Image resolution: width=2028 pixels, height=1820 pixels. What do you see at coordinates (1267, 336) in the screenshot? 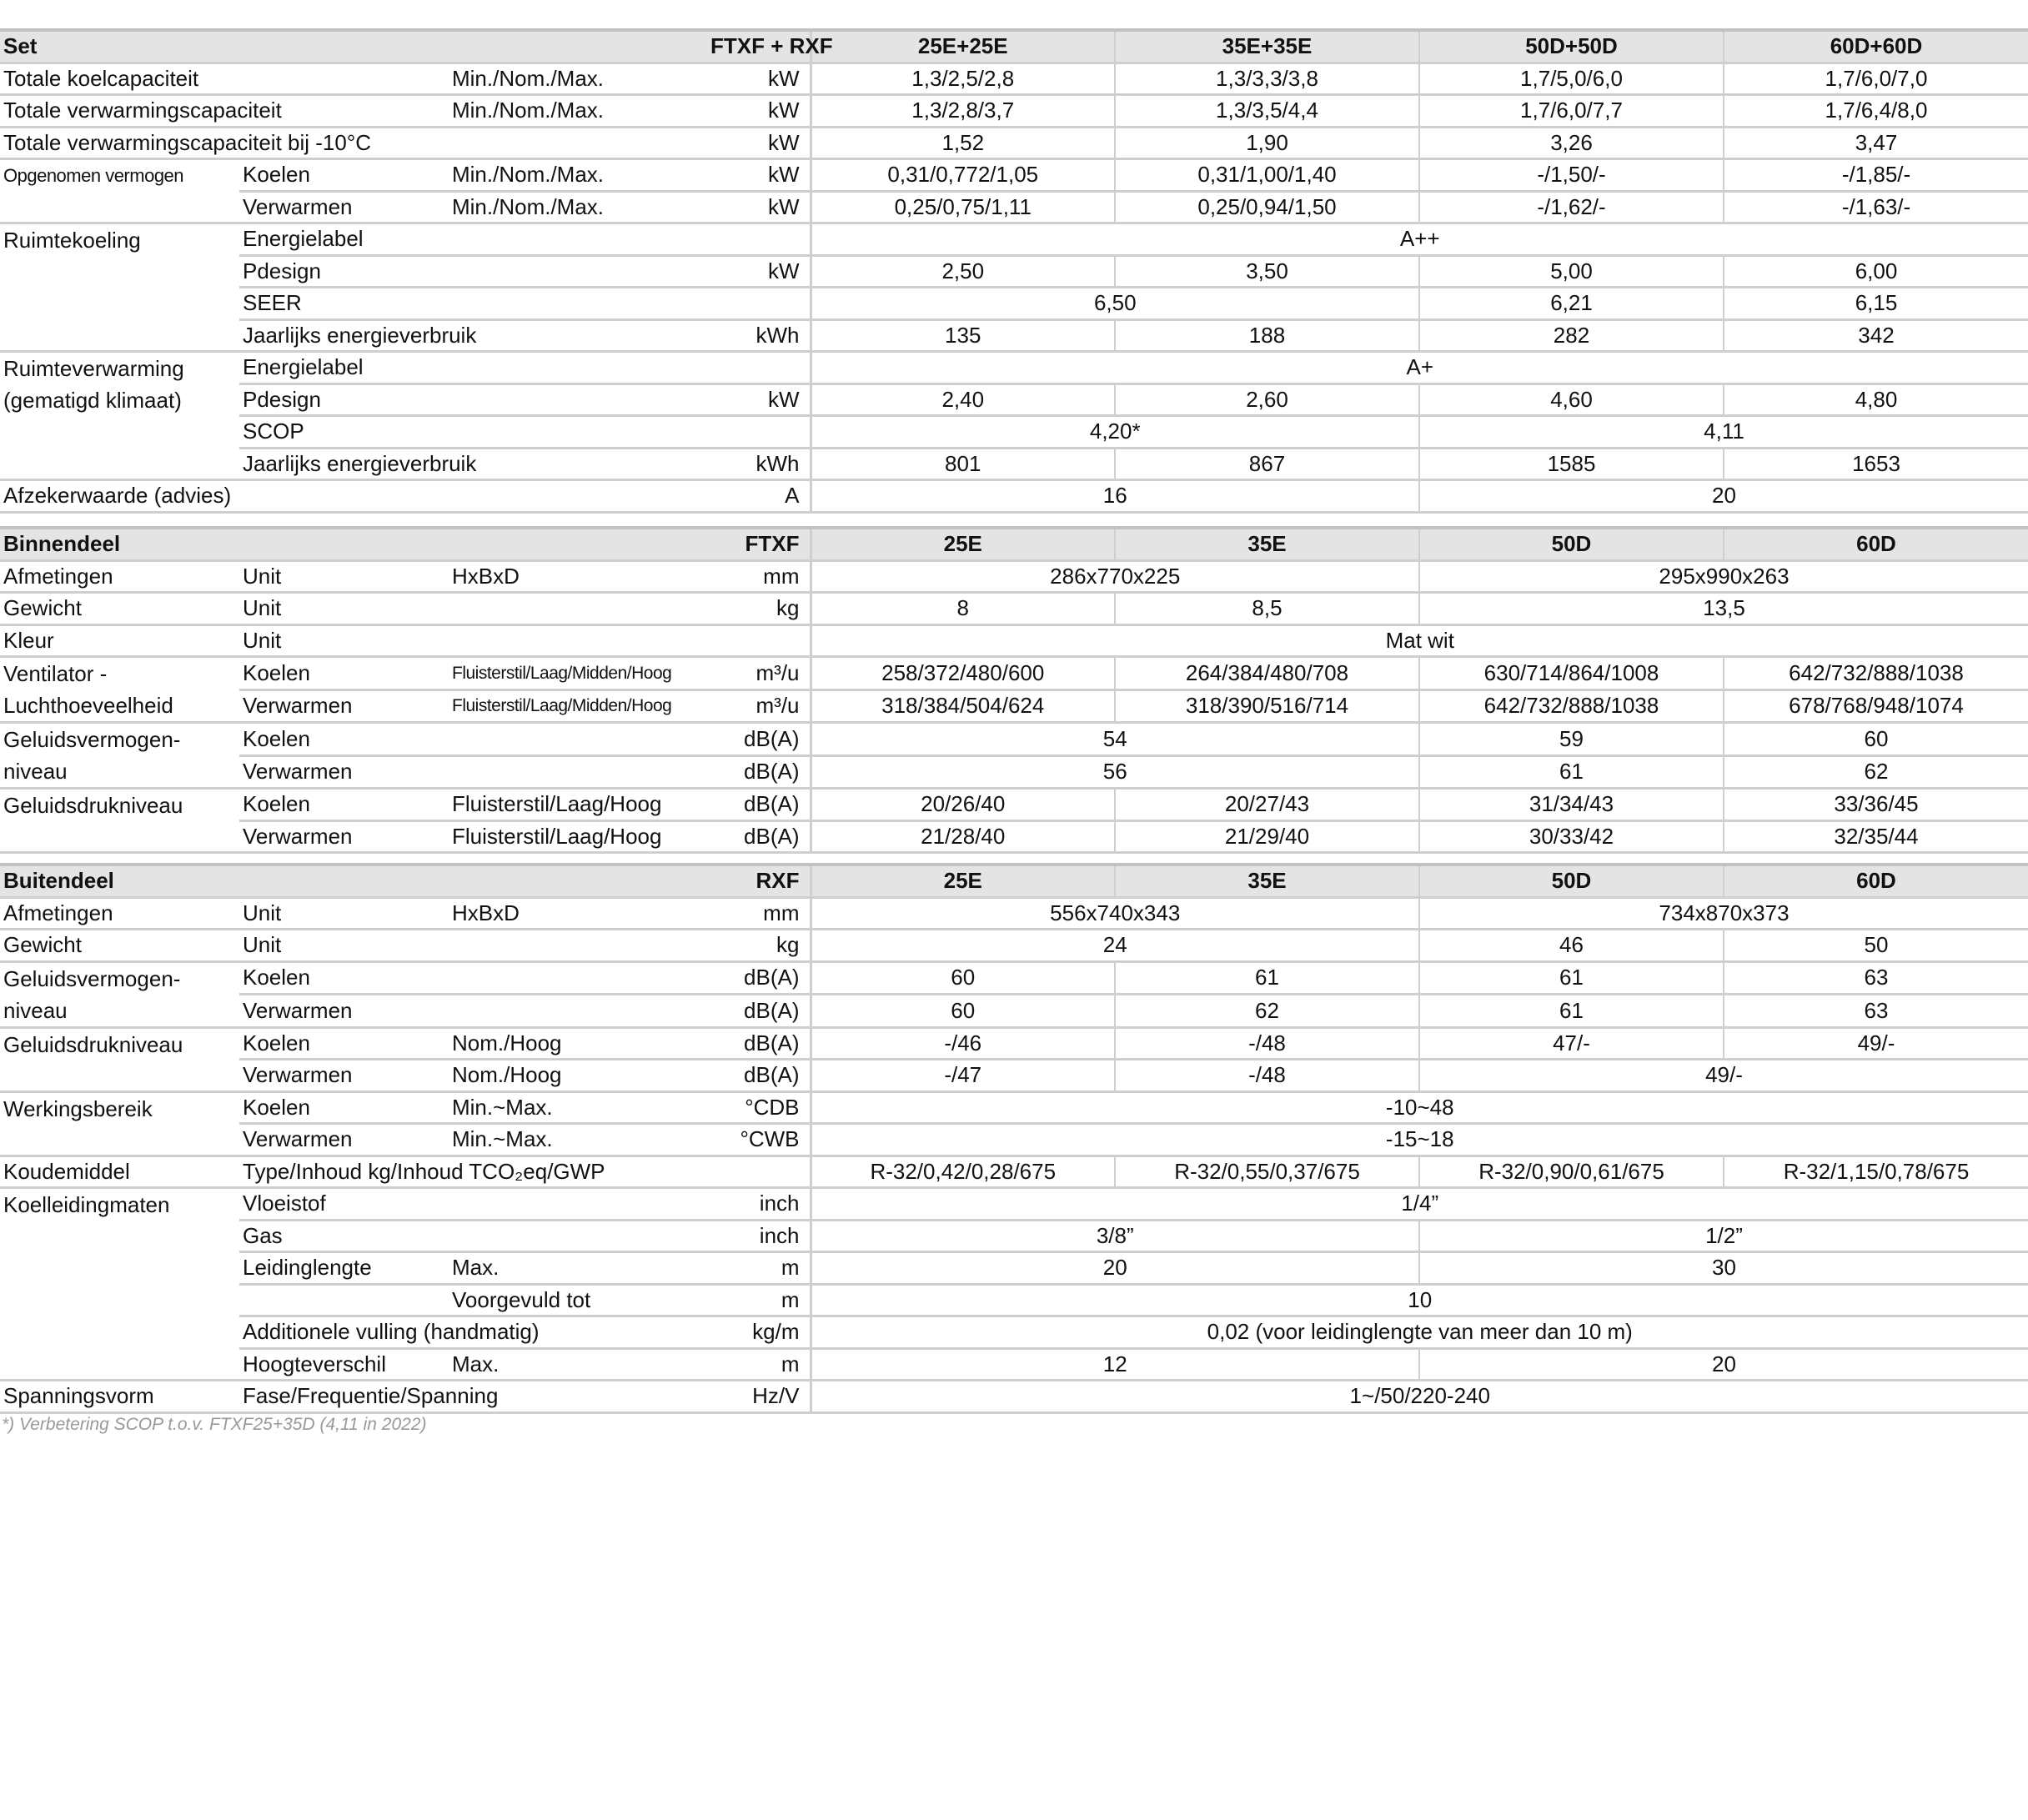
I see `value-cell: 188` at bounding box center [1267, 336].